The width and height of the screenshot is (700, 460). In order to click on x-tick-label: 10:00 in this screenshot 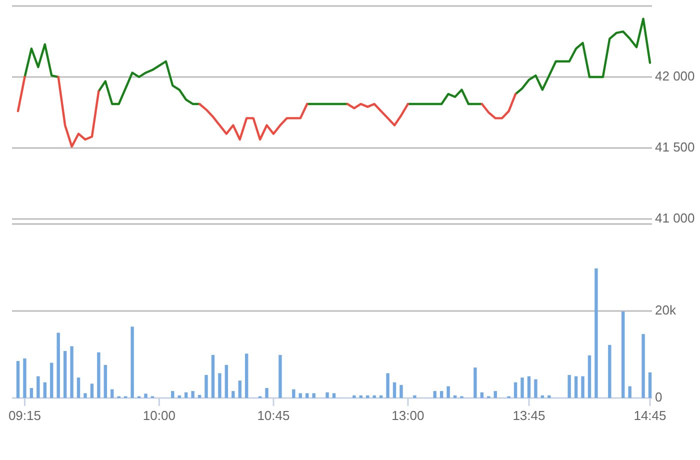, I will do `click(159, 415)`.